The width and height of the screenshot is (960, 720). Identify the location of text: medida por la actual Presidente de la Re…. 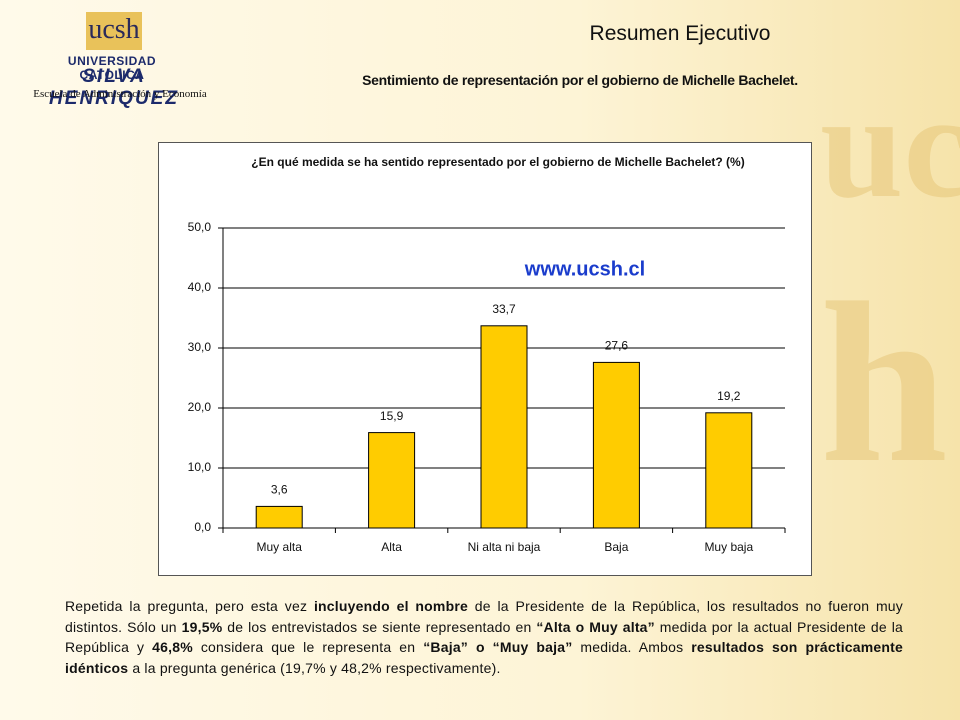
(484, 637).